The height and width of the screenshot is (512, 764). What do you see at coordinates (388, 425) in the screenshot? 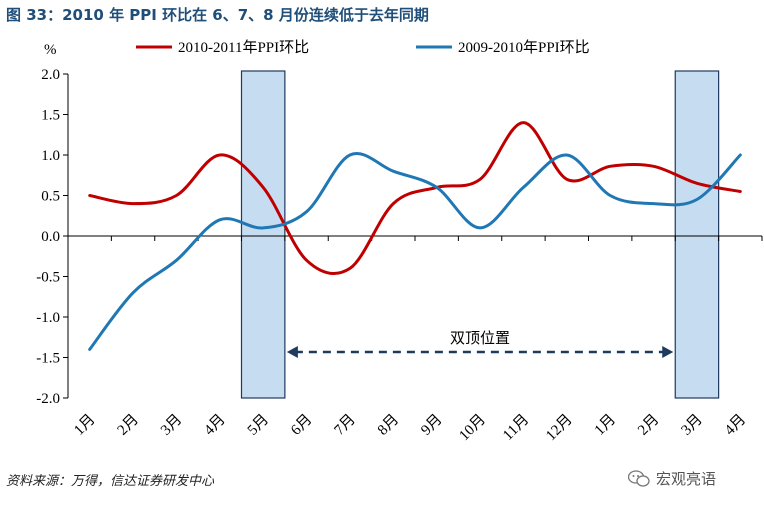
I see `x-tick-label: 8月` at bounding box center [388, 425].